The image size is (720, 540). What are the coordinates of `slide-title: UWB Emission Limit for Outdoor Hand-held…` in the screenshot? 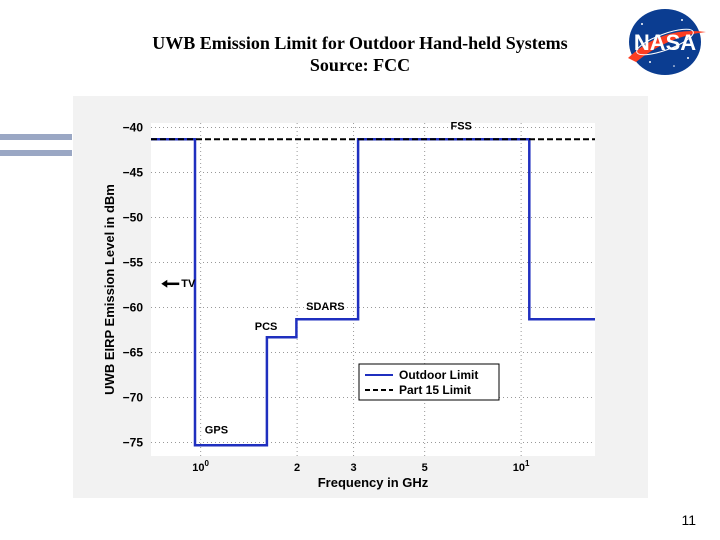 It's located at (360, 43).